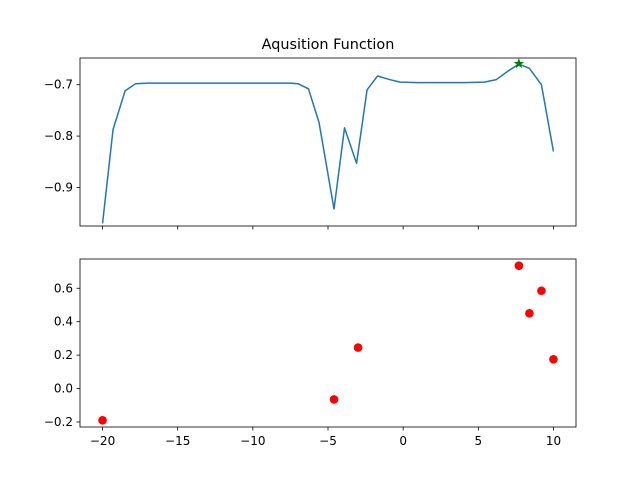  Describe the element at coordinates (63, 389) in the screenshot. I see `y-tick-label: 0.0` at that location.